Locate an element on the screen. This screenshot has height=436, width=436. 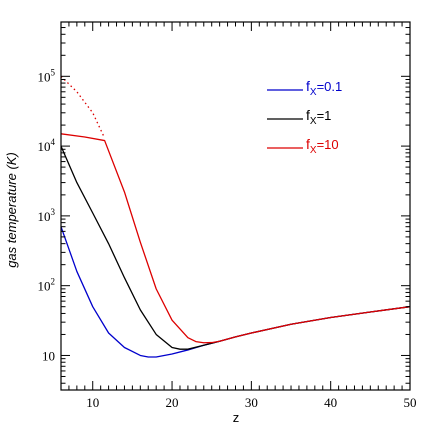
y-tick-label-0: 10 is located at coordinates (48, 355).